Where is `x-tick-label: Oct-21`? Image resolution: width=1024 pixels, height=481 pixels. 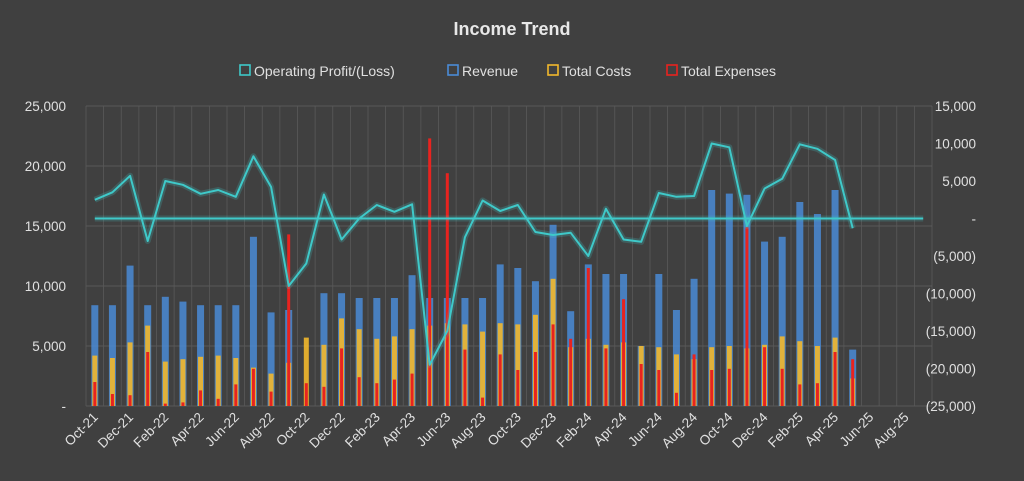
x-tick-label: Oct-21 is located at coordinates (81, 429).